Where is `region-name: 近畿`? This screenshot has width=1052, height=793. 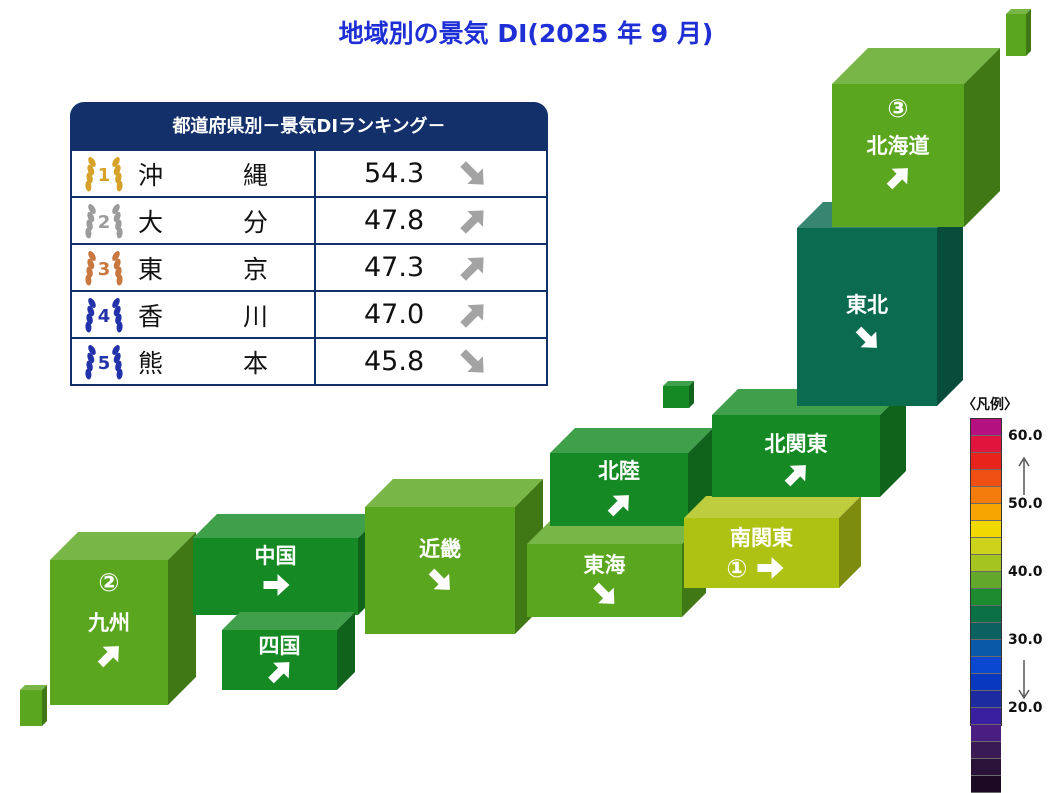
region-name: 近畿 is located at coordinates (440, 549).